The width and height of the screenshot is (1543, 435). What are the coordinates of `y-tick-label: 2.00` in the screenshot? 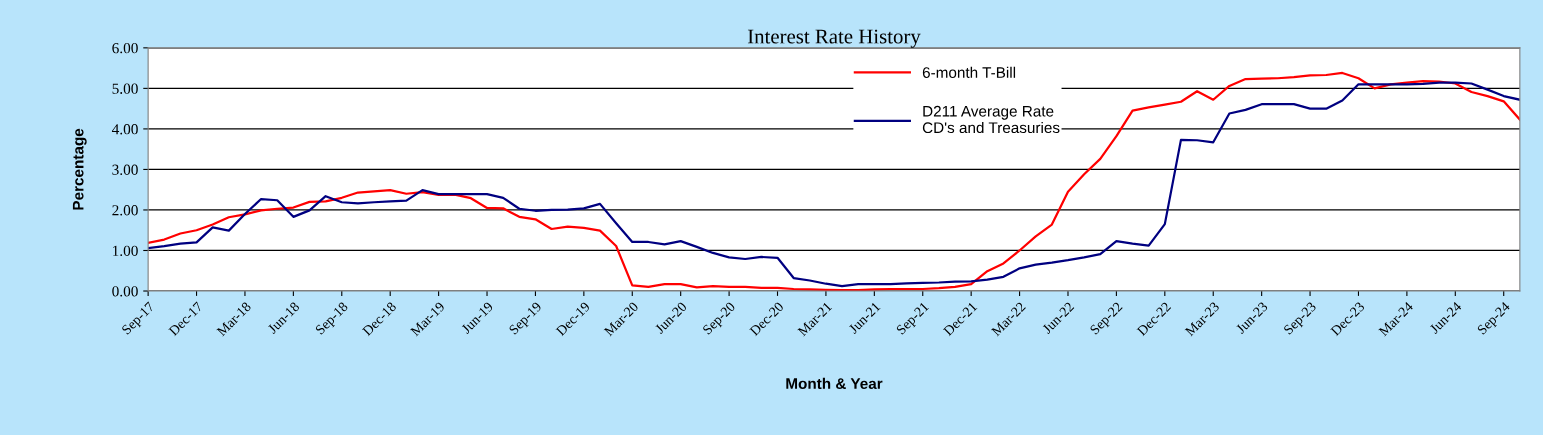 It's located at (125, 210).